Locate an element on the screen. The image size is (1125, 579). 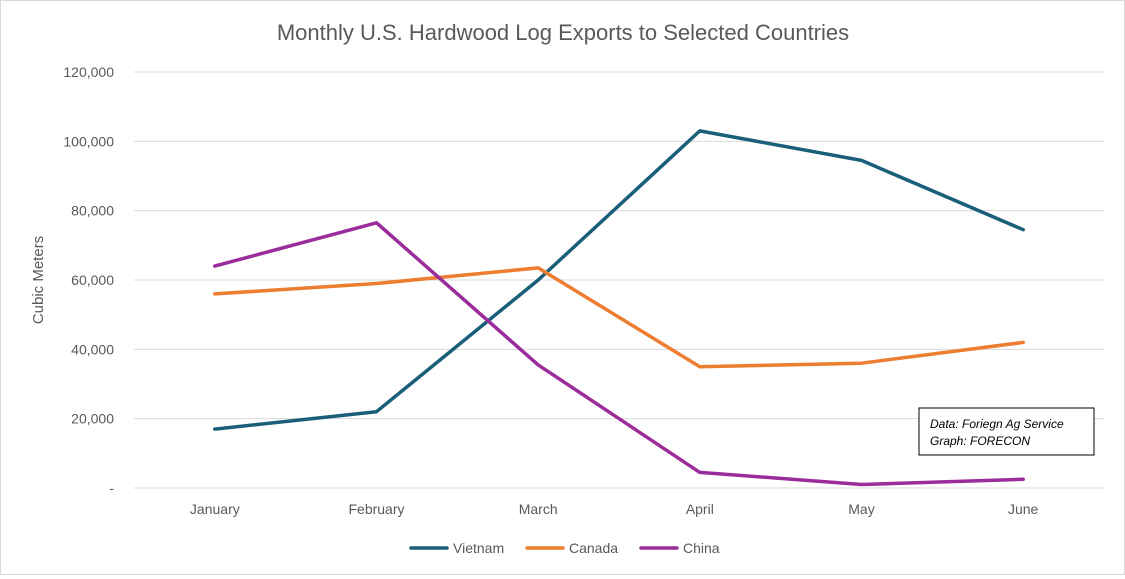
y-tick-label: 80,000 is located at coordinates (92, 211).